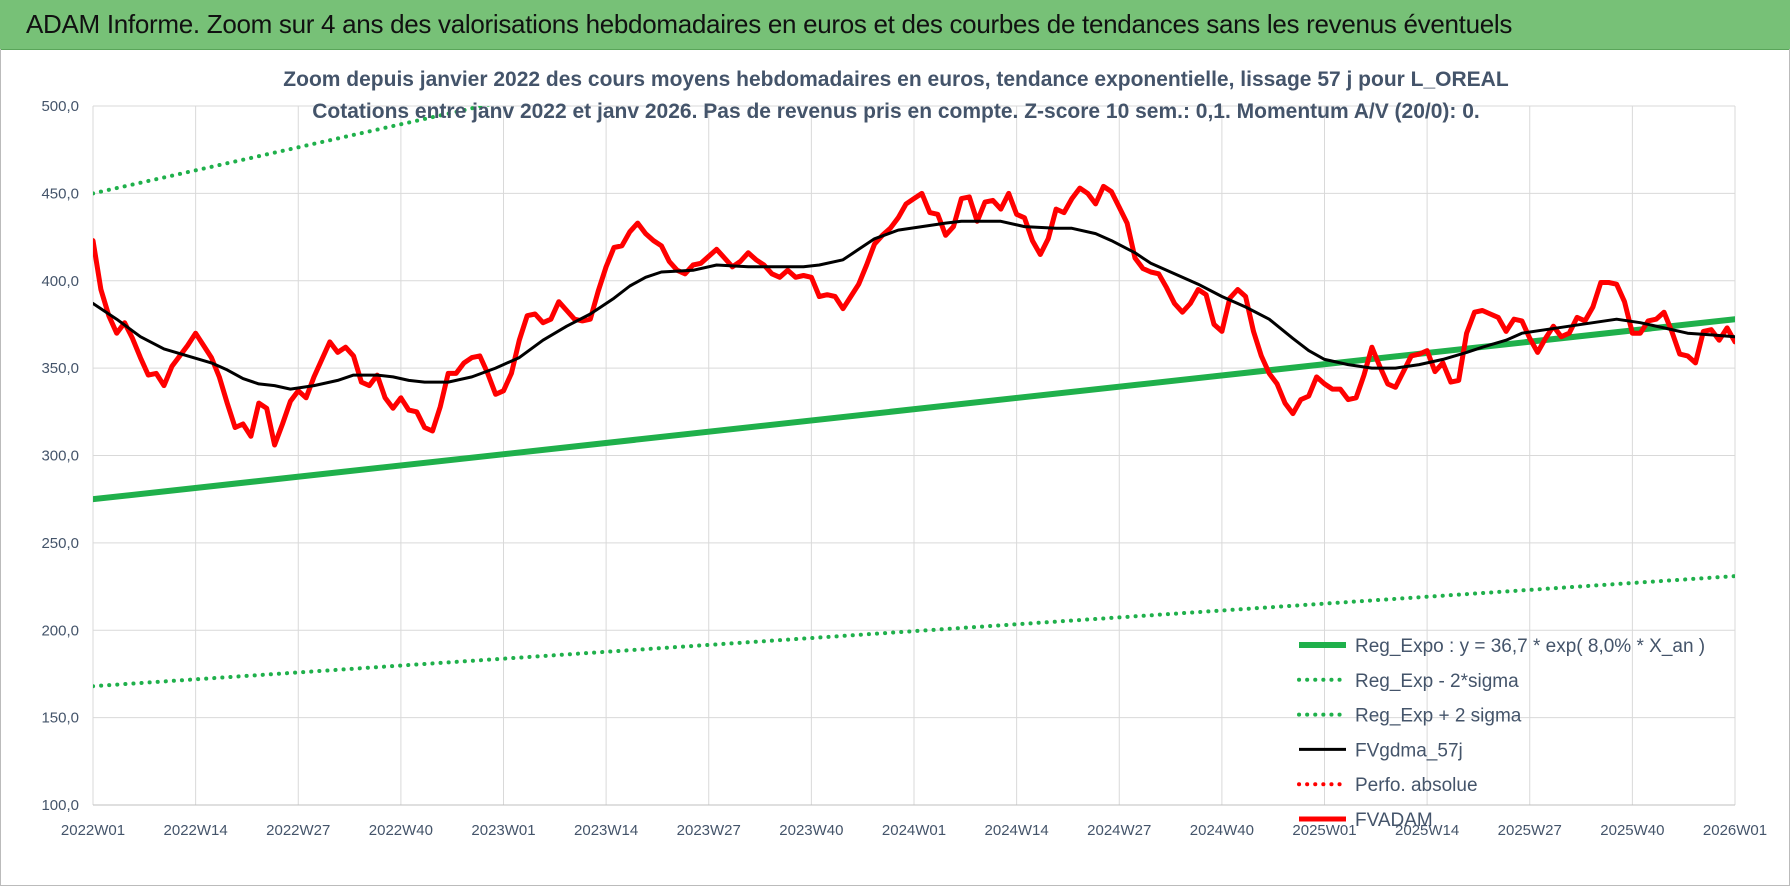 The width and height of the screenshot is (1790, 887). Describe the element at coordinates (93, 830) in the screenshot. I see `x-tick-label: 2022W01` at that location.